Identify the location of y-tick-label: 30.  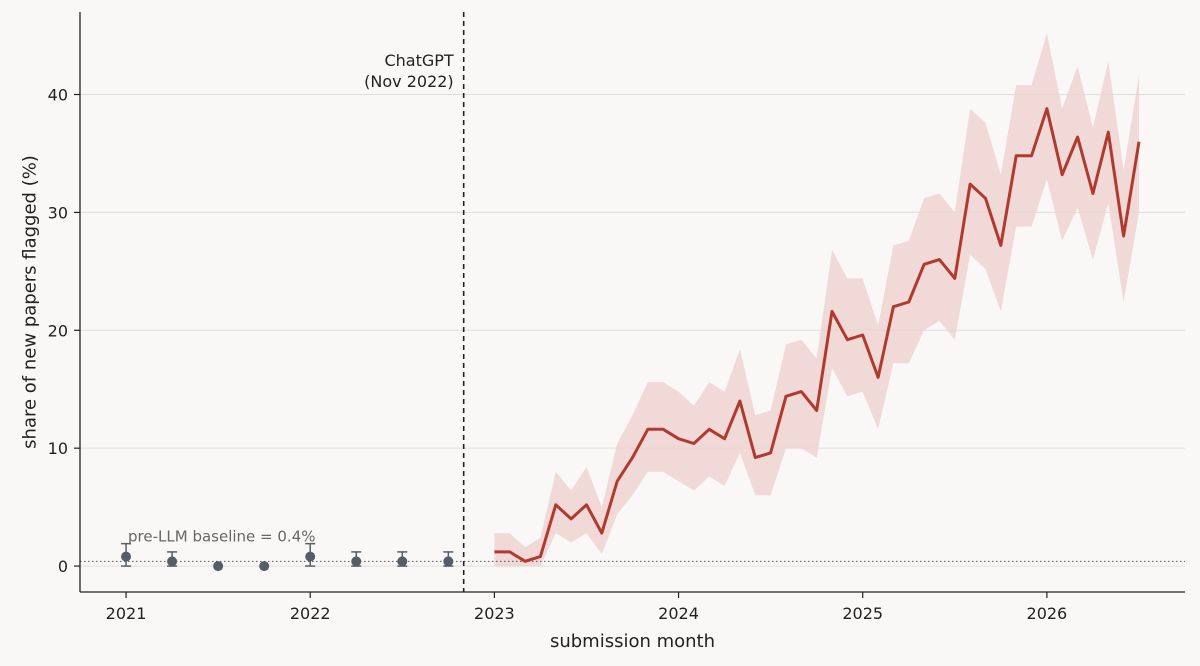
(58, 212).